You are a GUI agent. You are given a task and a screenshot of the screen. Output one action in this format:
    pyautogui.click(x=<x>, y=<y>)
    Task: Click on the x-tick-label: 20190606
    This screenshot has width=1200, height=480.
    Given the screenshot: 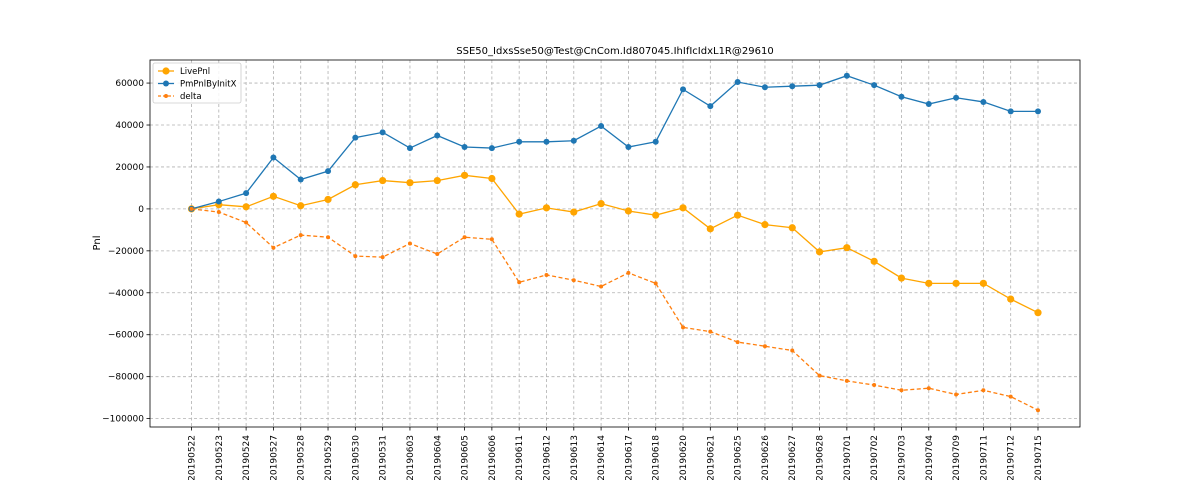 What is the action you would take?
    pyautogui.click(x=493, y=457)
    